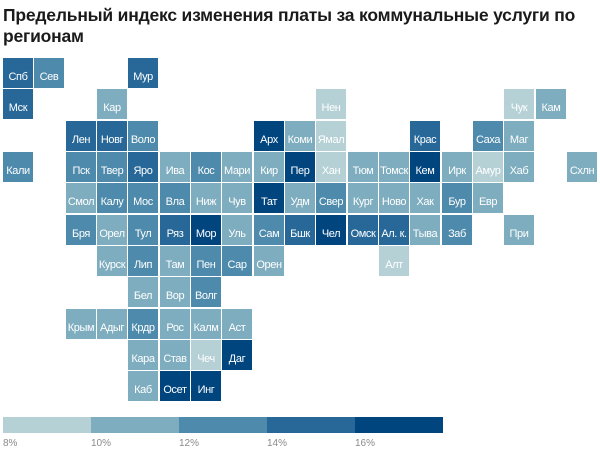  I want to click on region-tile: Бел, so click(143, 292).